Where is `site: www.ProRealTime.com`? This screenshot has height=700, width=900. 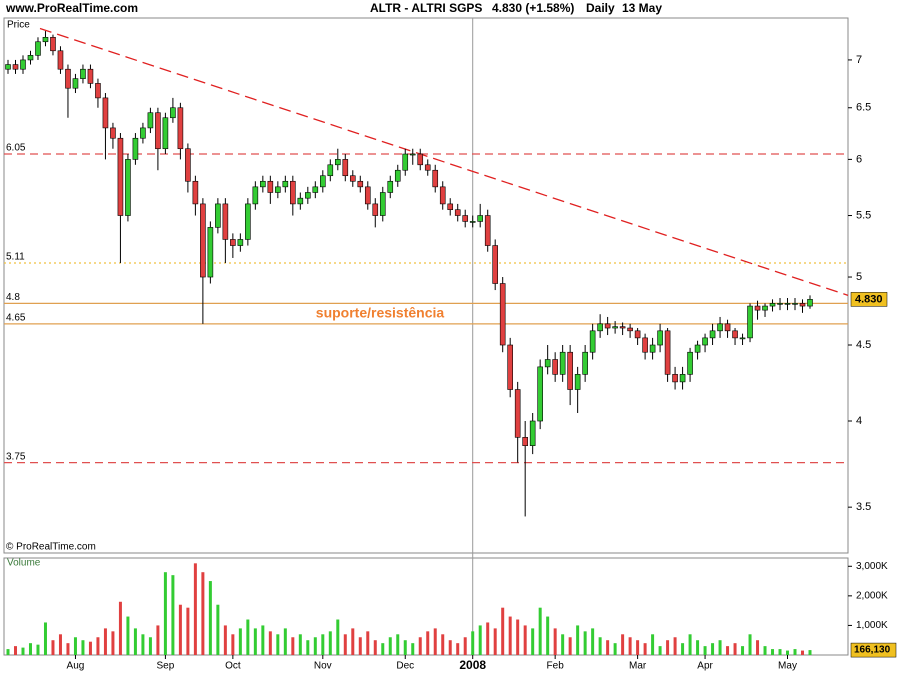
site: www.ProRealTime.com is located at coordinates (71, 8).